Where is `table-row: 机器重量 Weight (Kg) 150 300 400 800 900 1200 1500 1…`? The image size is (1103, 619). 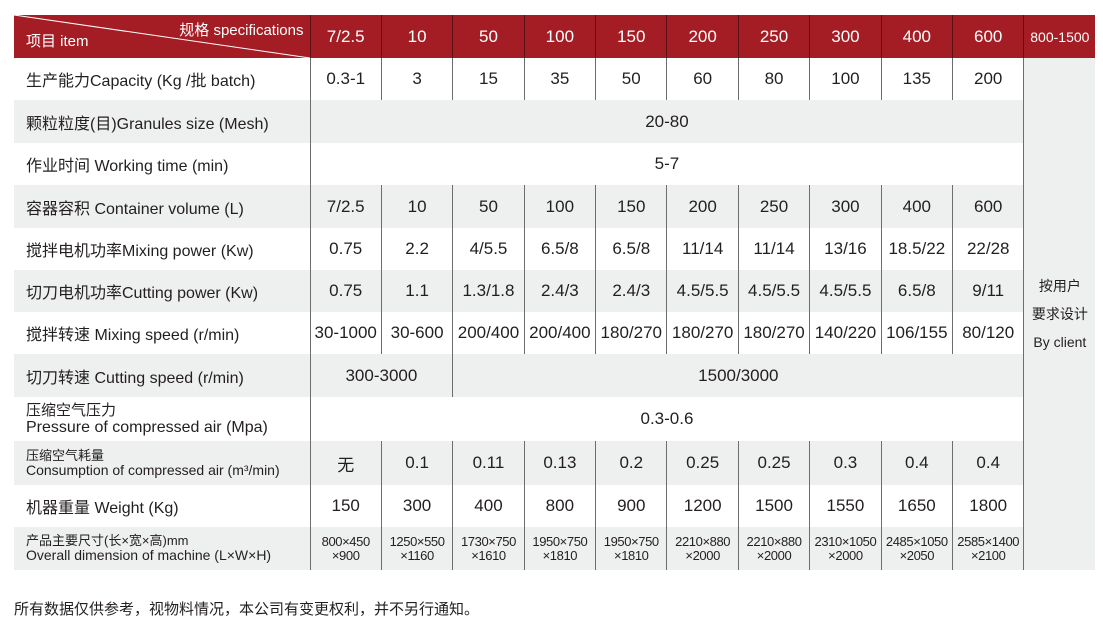 table-row: 机器重量 Weight (Kg) 150 300 400 800 900 1200 1500 1… is located at coordinates (554, 506).